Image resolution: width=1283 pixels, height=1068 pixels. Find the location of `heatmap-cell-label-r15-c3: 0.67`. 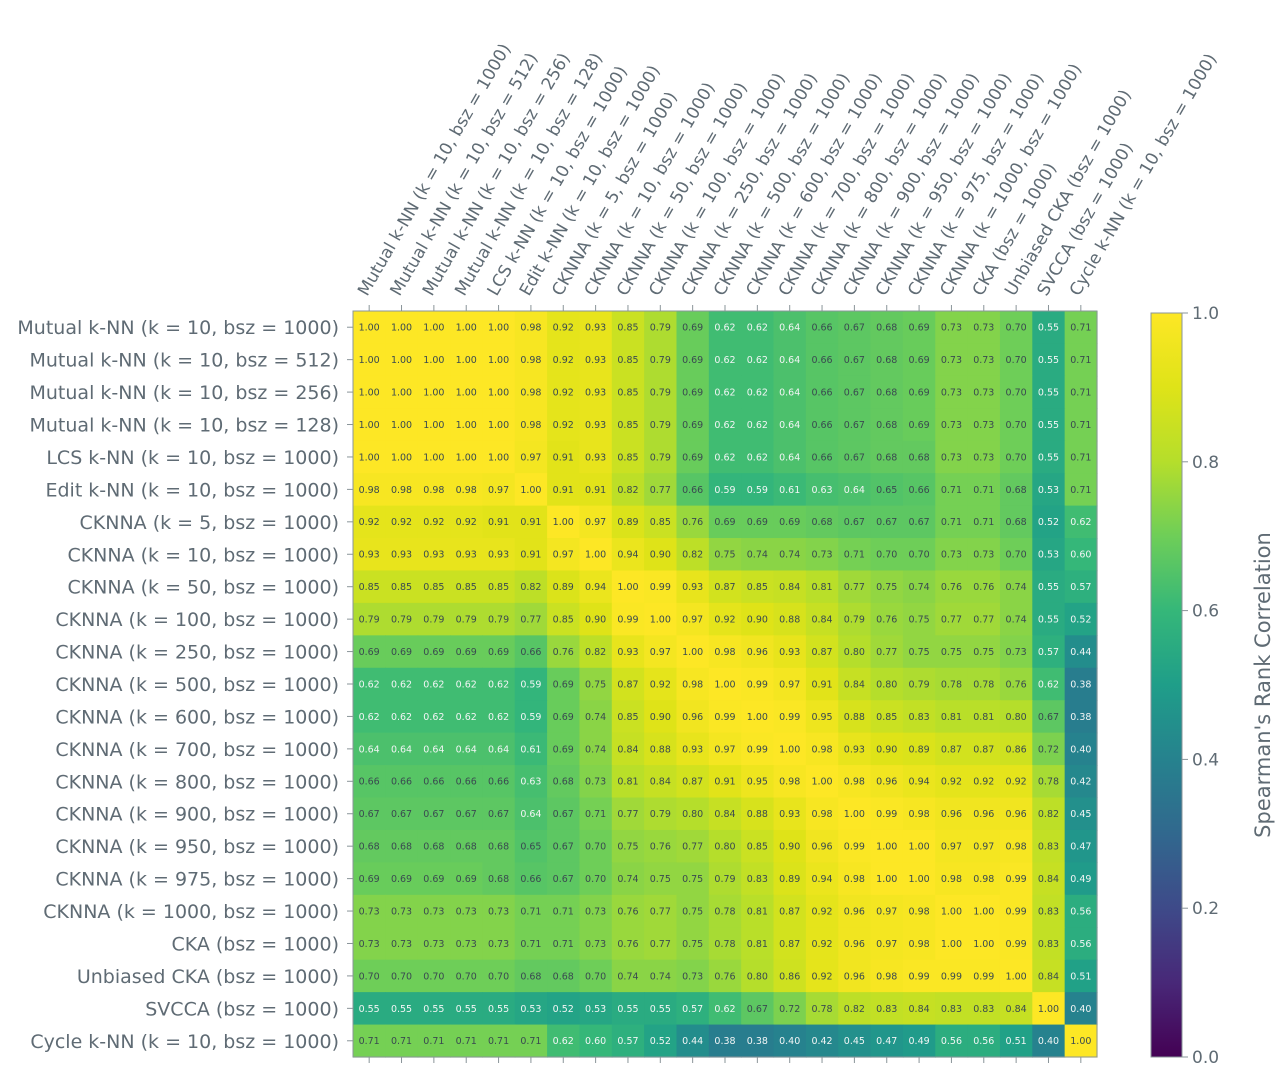

heatmap-cell-label-r15-c3: 0.67 is located at coordinates (466, 814).